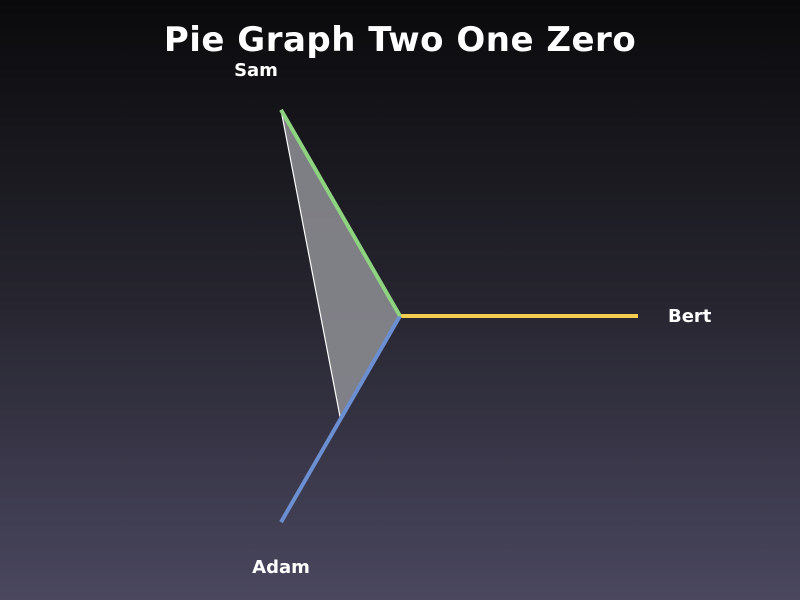  What do you see at coordinates (340, 213) in the screenshot?
I see `axis-sam` at bounding box center [340, 213].